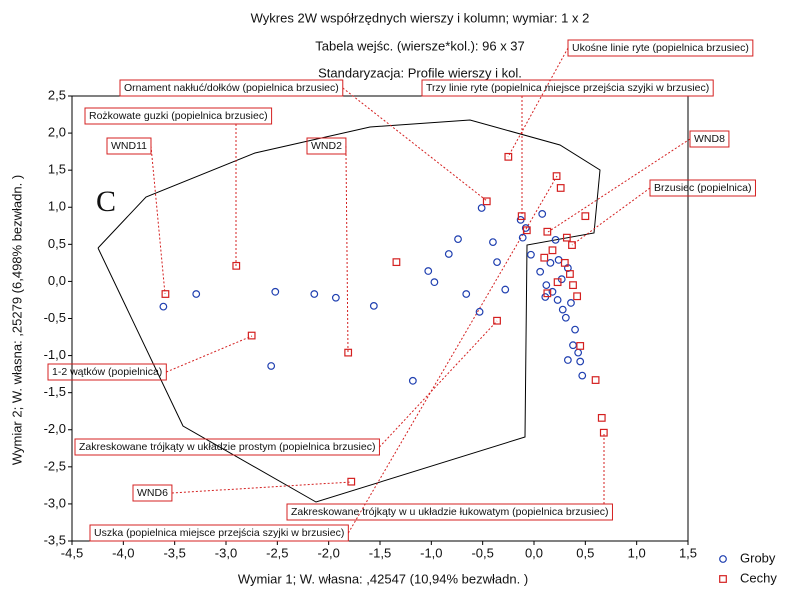 The image size is (798, 598). I want to click on y-tick-label: -0,5, so click(55, 317).